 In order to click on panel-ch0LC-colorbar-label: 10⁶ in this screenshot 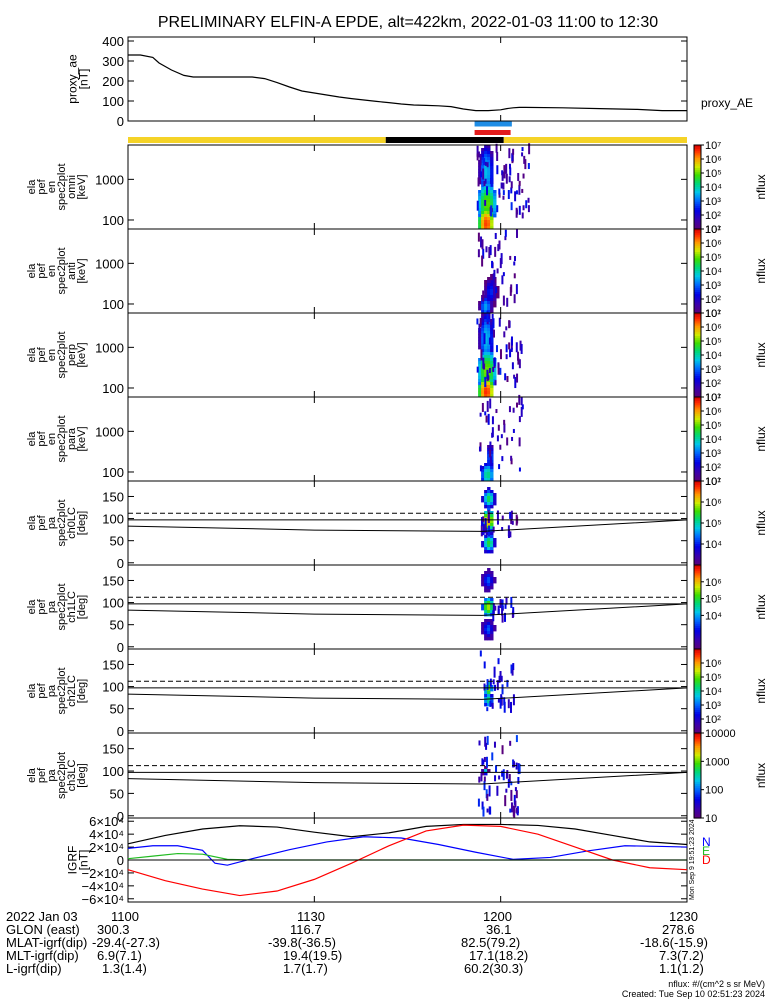, I will do `click(713, 503)`.